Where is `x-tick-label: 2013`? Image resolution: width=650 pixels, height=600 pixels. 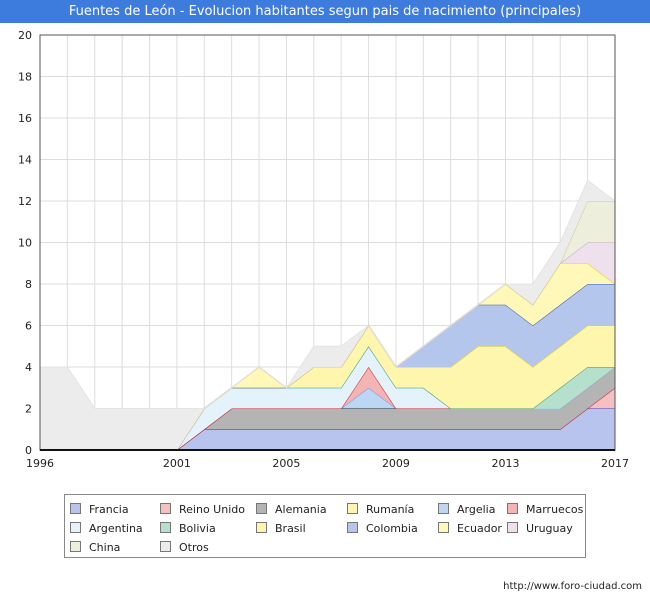 x-tick-label: 2013 is located at coordinates (505, 463).